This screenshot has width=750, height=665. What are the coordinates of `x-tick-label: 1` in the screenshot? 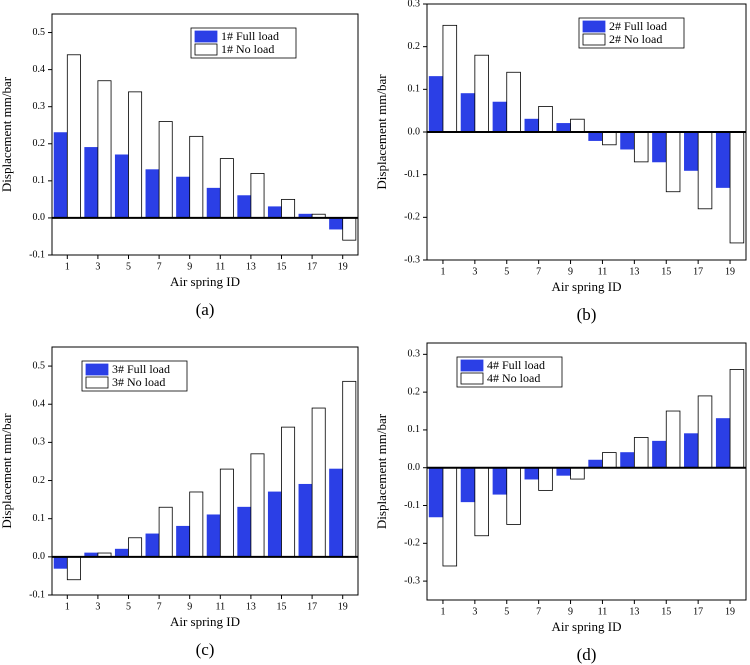 It's located at (67, 266).